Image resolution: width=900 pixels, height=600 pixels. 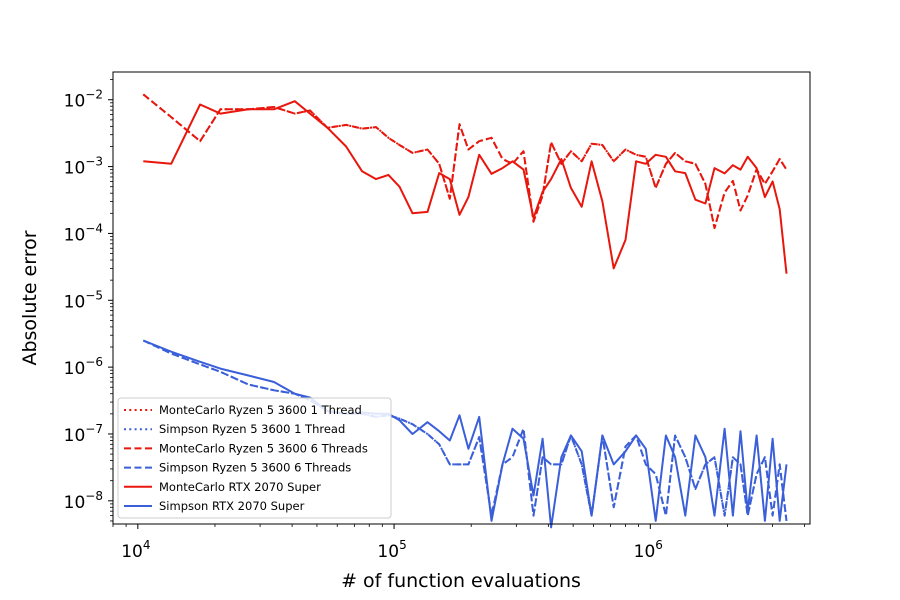 I want to click on y-tick-label: 10⁻⁶, so click(x=83, y=367).